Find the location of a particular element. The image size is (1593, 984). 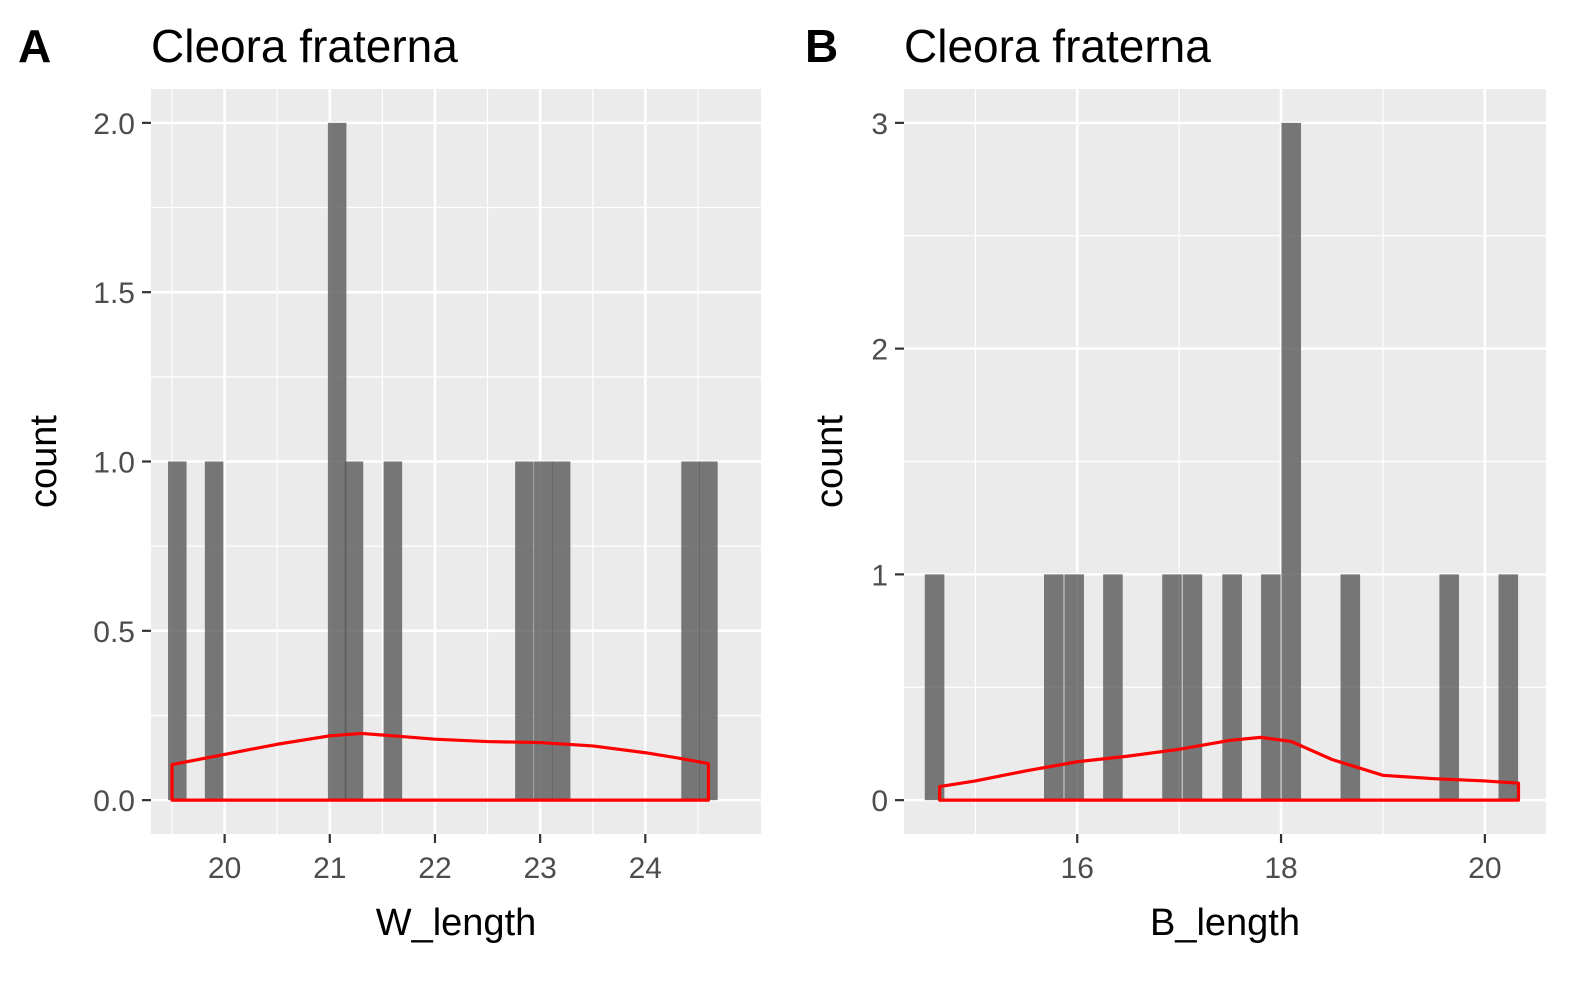

x-tick-label: 18 is located at coordinates (1280, 868).